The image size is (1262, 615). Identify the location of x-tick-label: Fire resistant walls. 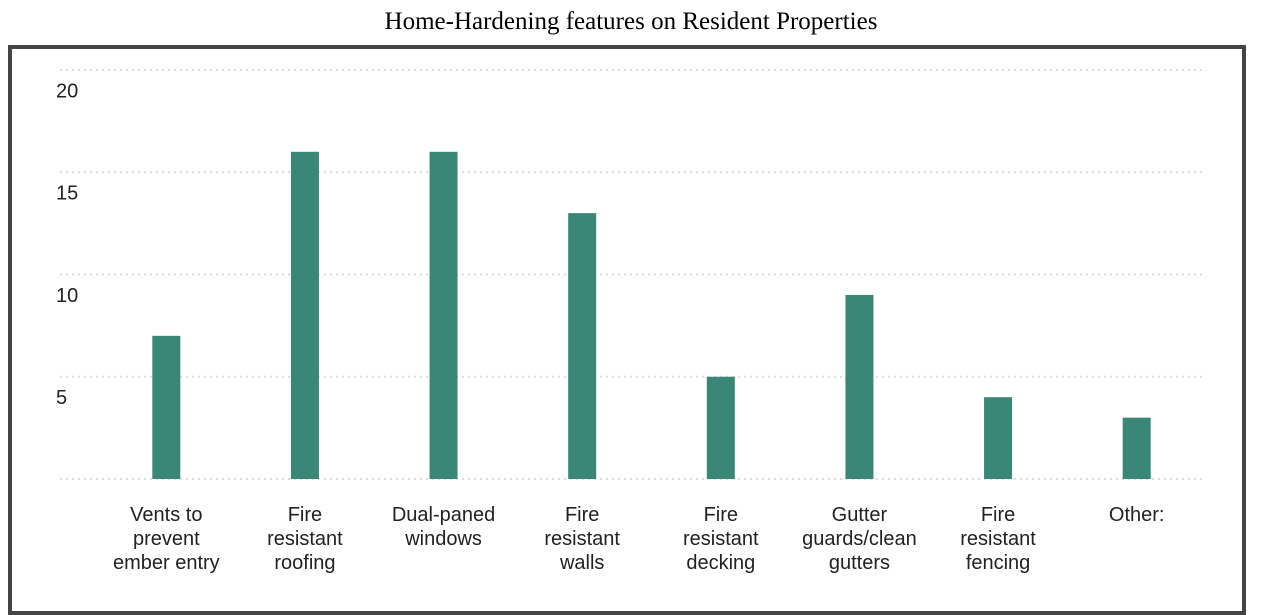
(582, 539).